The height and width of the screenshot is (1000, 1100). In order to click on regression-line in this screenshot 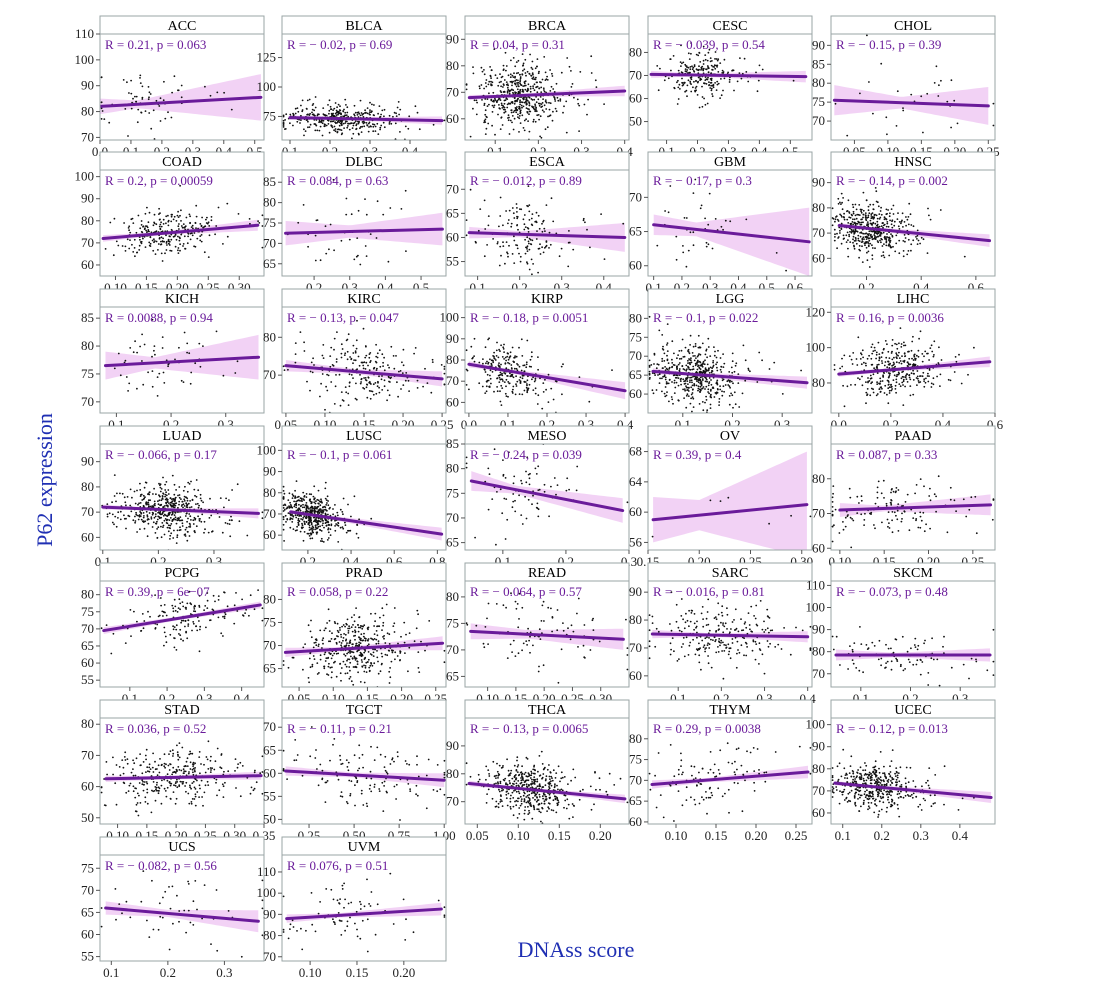, I will do `click(366, 119)`.